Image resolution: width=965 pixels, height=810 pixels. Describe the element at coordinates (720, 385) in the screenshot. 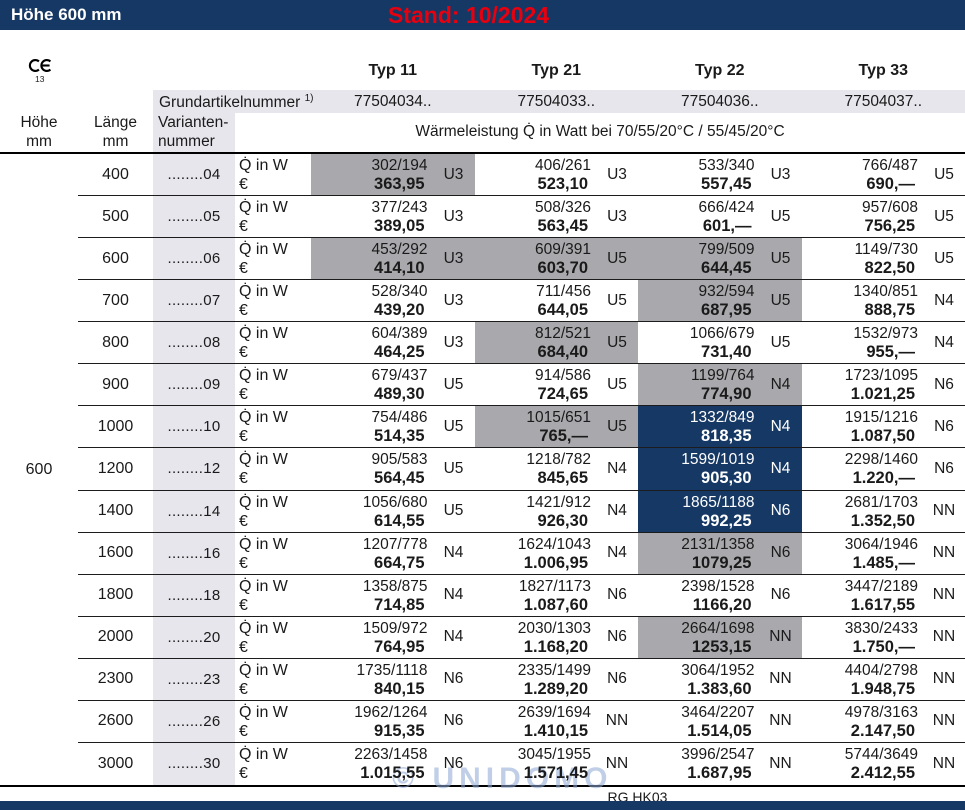

I see `typ-cell: 1199/764 774,90 N4` at that location.